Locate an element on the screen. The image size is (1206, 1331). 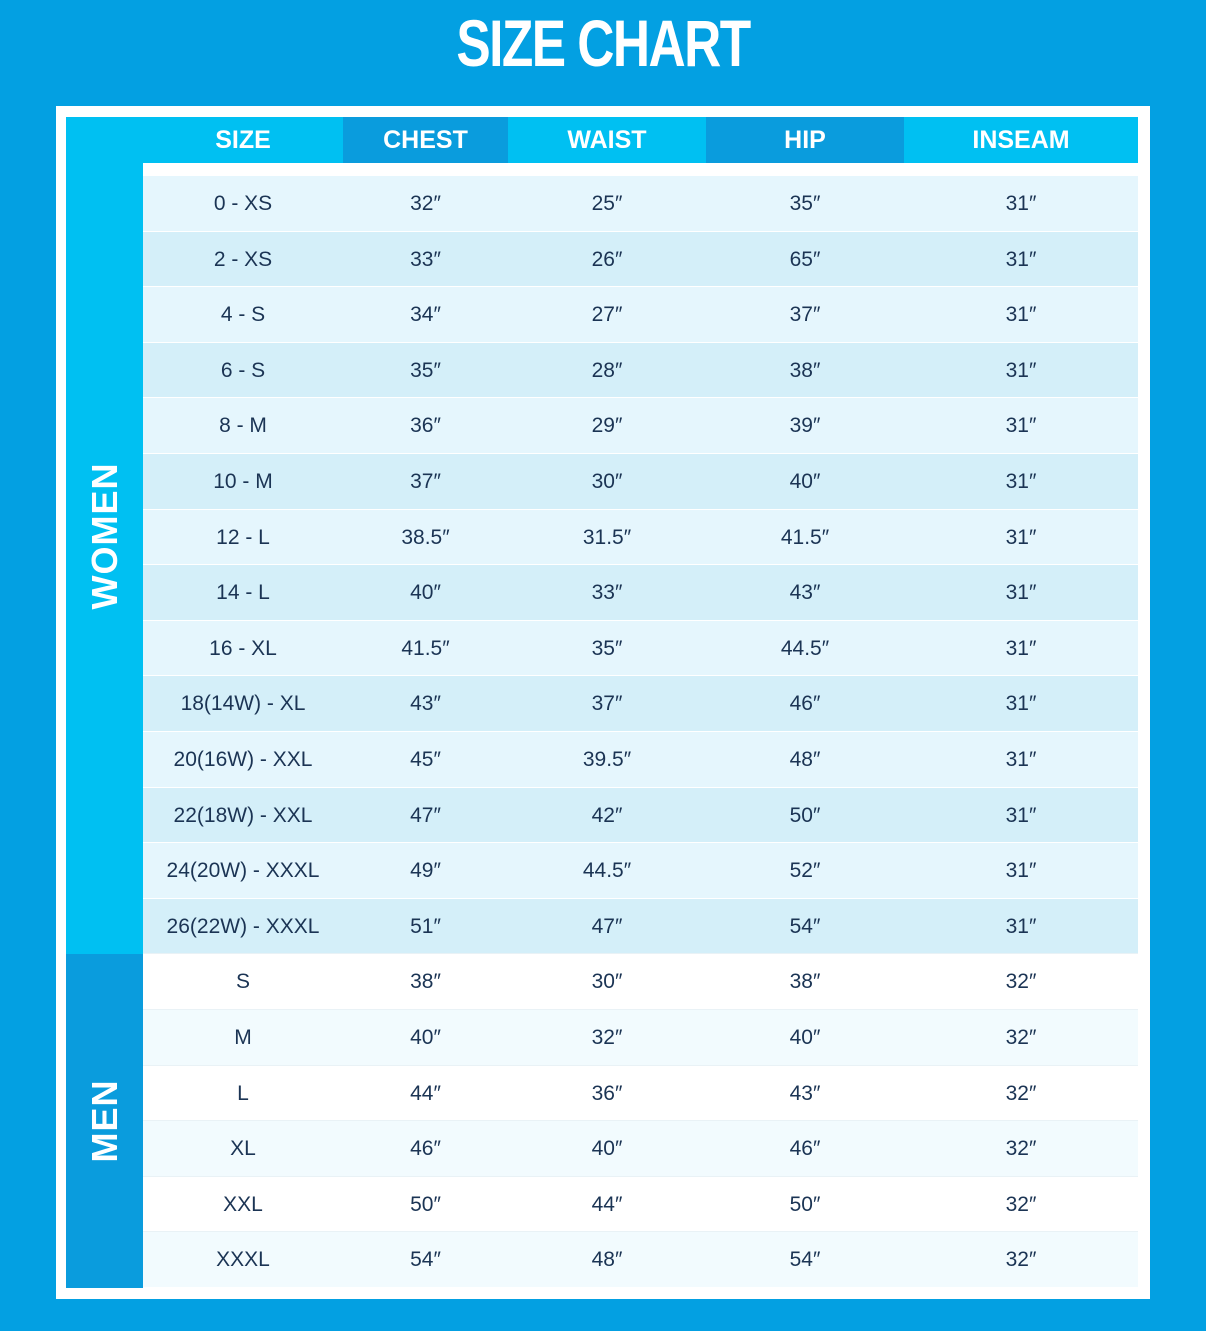
waist-cell: 26″ is located at coordinates (607, 259).